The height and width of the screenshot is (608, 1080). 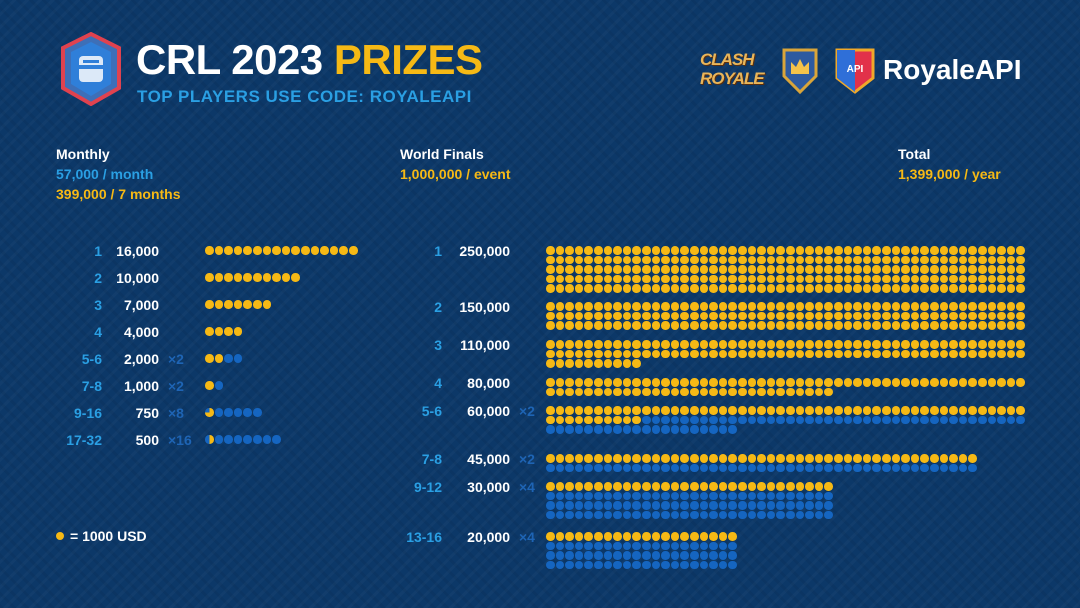 I want to click on crl-logo, so click(x=91, y=69).